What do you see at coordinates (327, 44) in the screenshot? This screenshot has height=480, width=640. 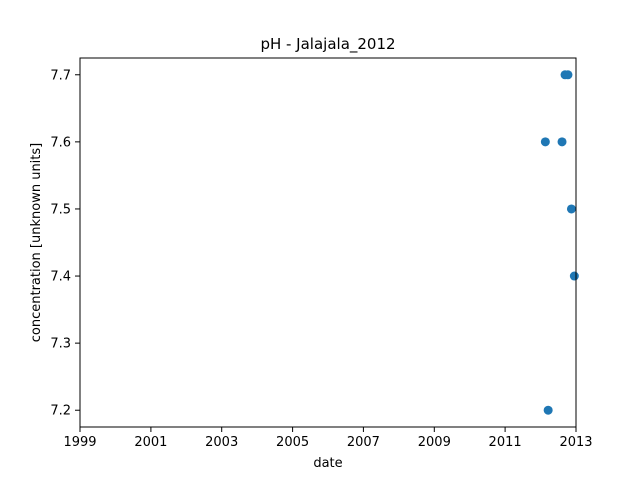 I see `chart-title: pH - Jalajala_2012` at bounding box center [327, 44].